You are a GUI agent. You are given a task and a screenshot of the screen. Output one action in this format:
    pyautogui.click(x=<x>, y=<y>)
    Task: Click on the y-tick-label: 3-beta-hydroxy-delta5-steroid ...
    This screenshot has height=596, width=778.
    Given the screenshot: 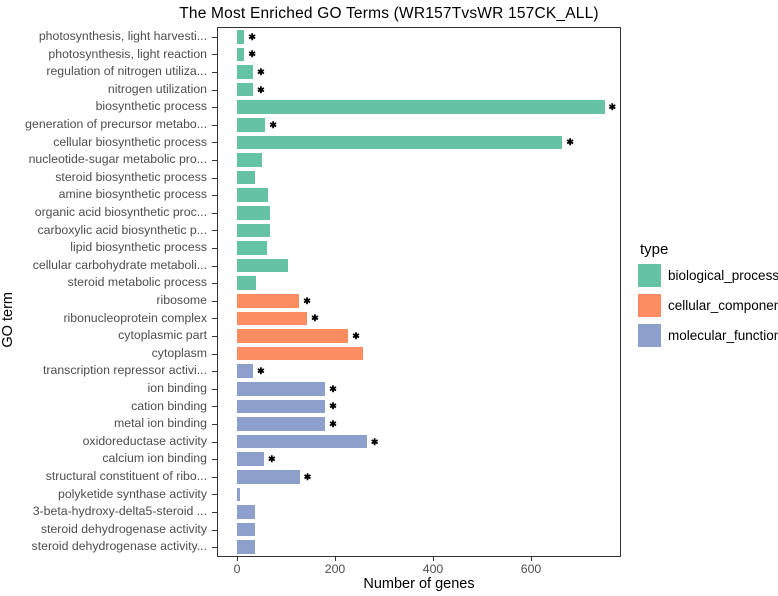 What is the action you would take?
    pyautogui.click(x=119, y=511)
    